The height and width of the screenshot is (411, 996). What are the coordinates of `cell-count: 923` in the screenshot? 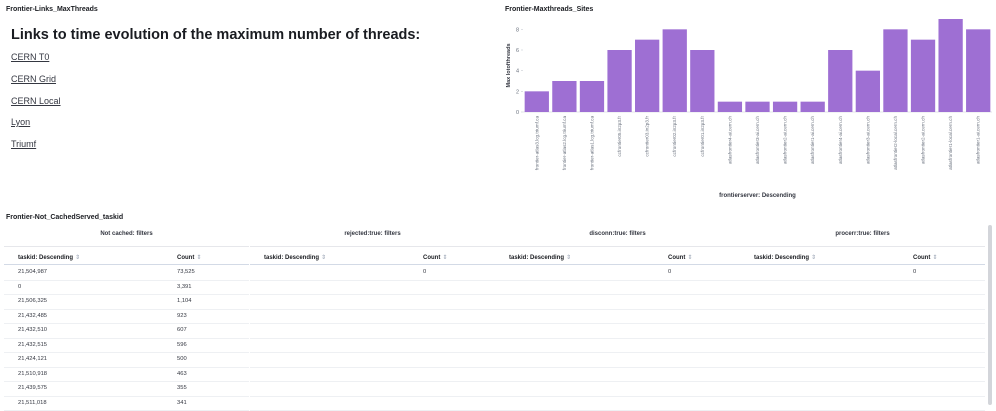 It's located at (182, 316).